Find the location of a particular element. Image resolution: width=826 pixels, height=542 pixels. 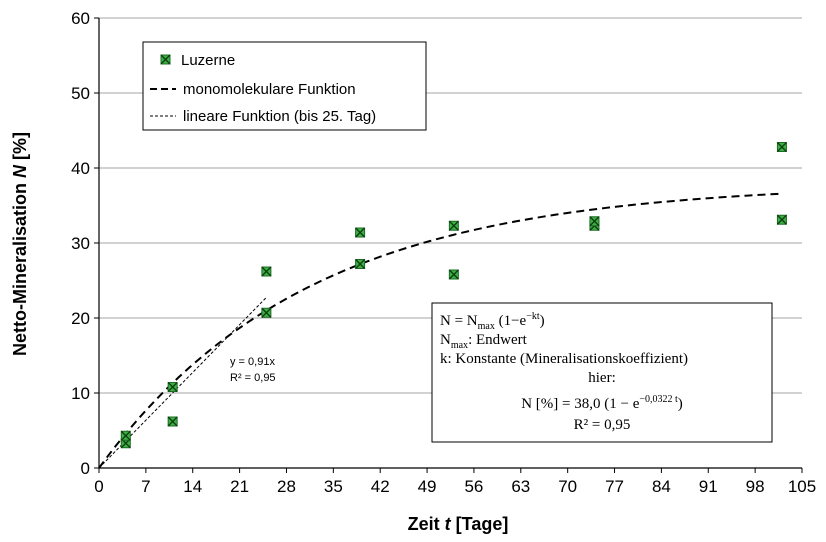

formula-line-5: N [%] = 38,0 (1 − e−0,0322 t) is located at coordinates (602, 403).